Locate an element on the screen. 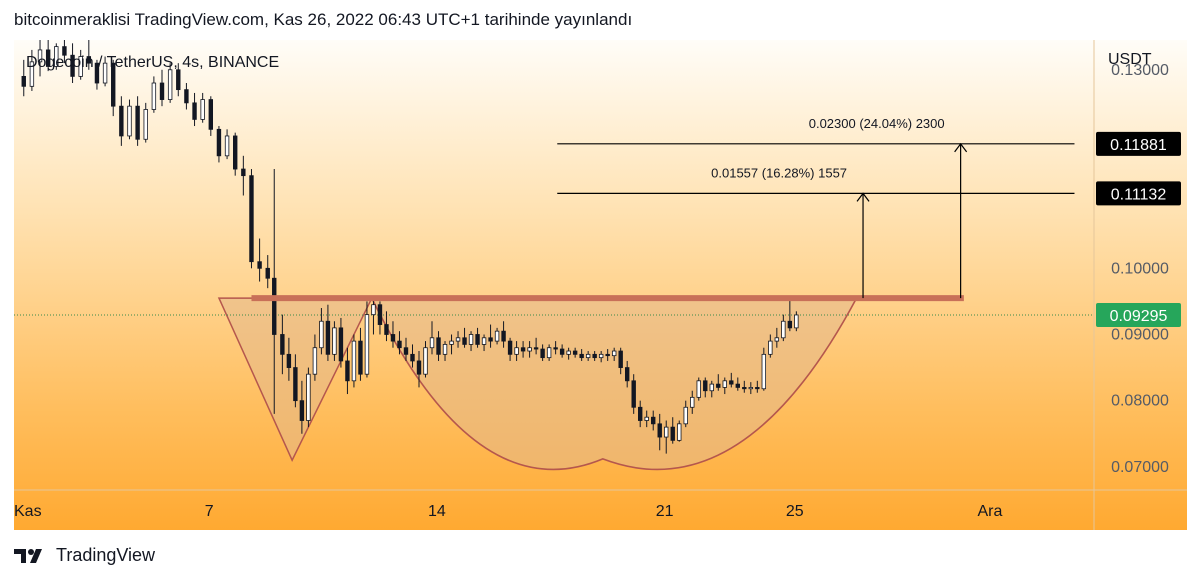 The width and height of the screenshot is (1200, 581). price-axis-unit: USDT is located at coordinates (1130, 59).